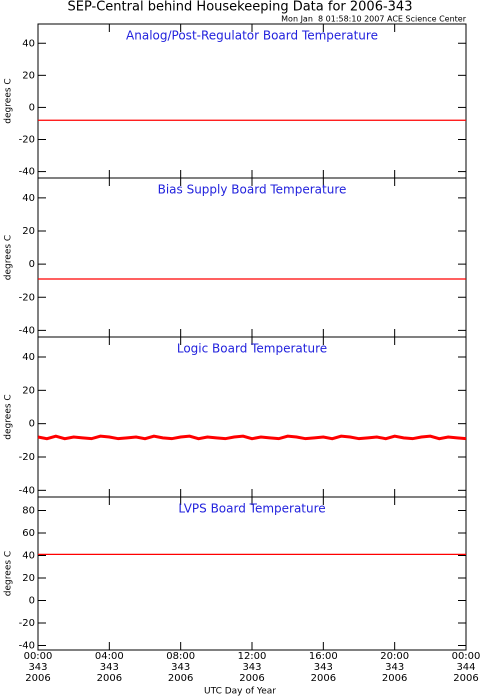  I want to click on x-axis-label: UTC Day of Year, so click(240, 692).